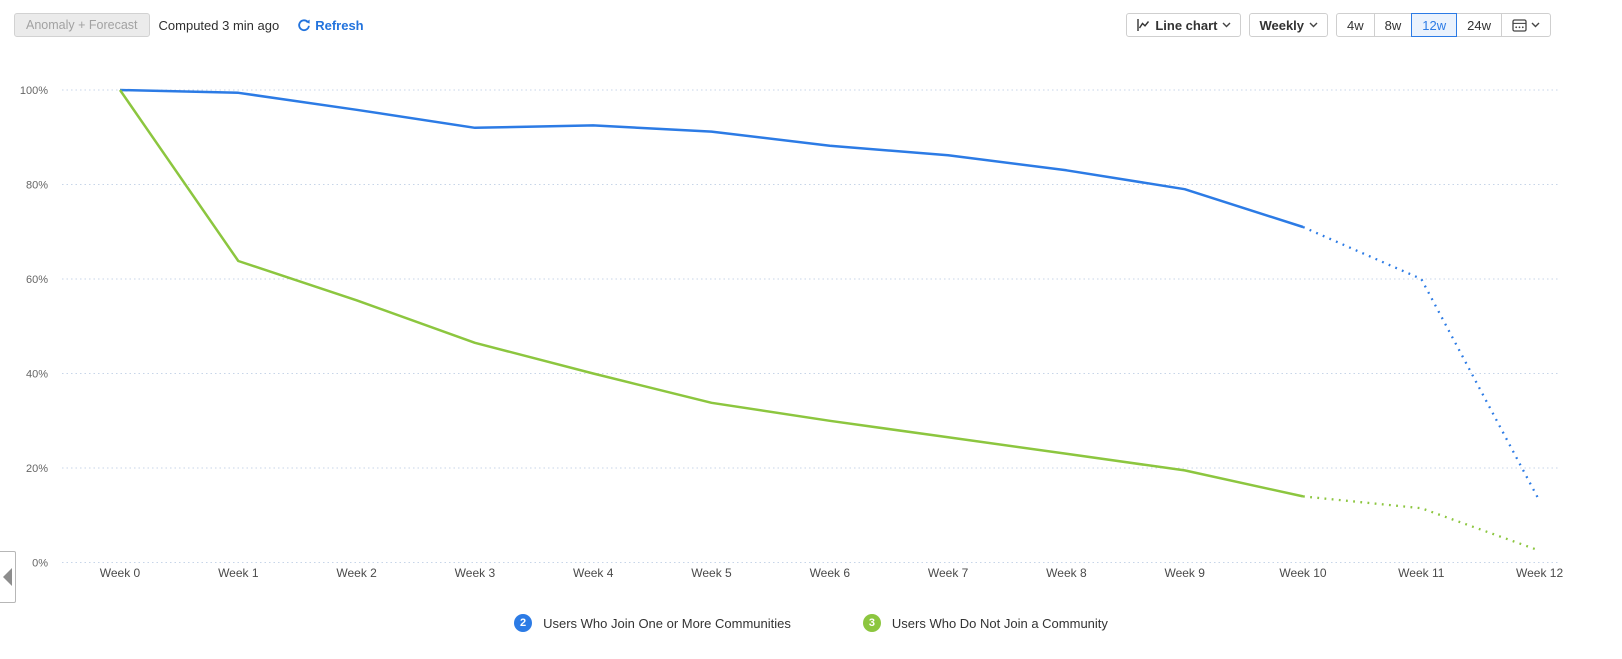 The width and height of the screenshot is (1622, 659). What do you see at coordinates (1184, 573) in the screenshot?
I see `x-tick-label: Week 9` at bounding box center [1184, 573].